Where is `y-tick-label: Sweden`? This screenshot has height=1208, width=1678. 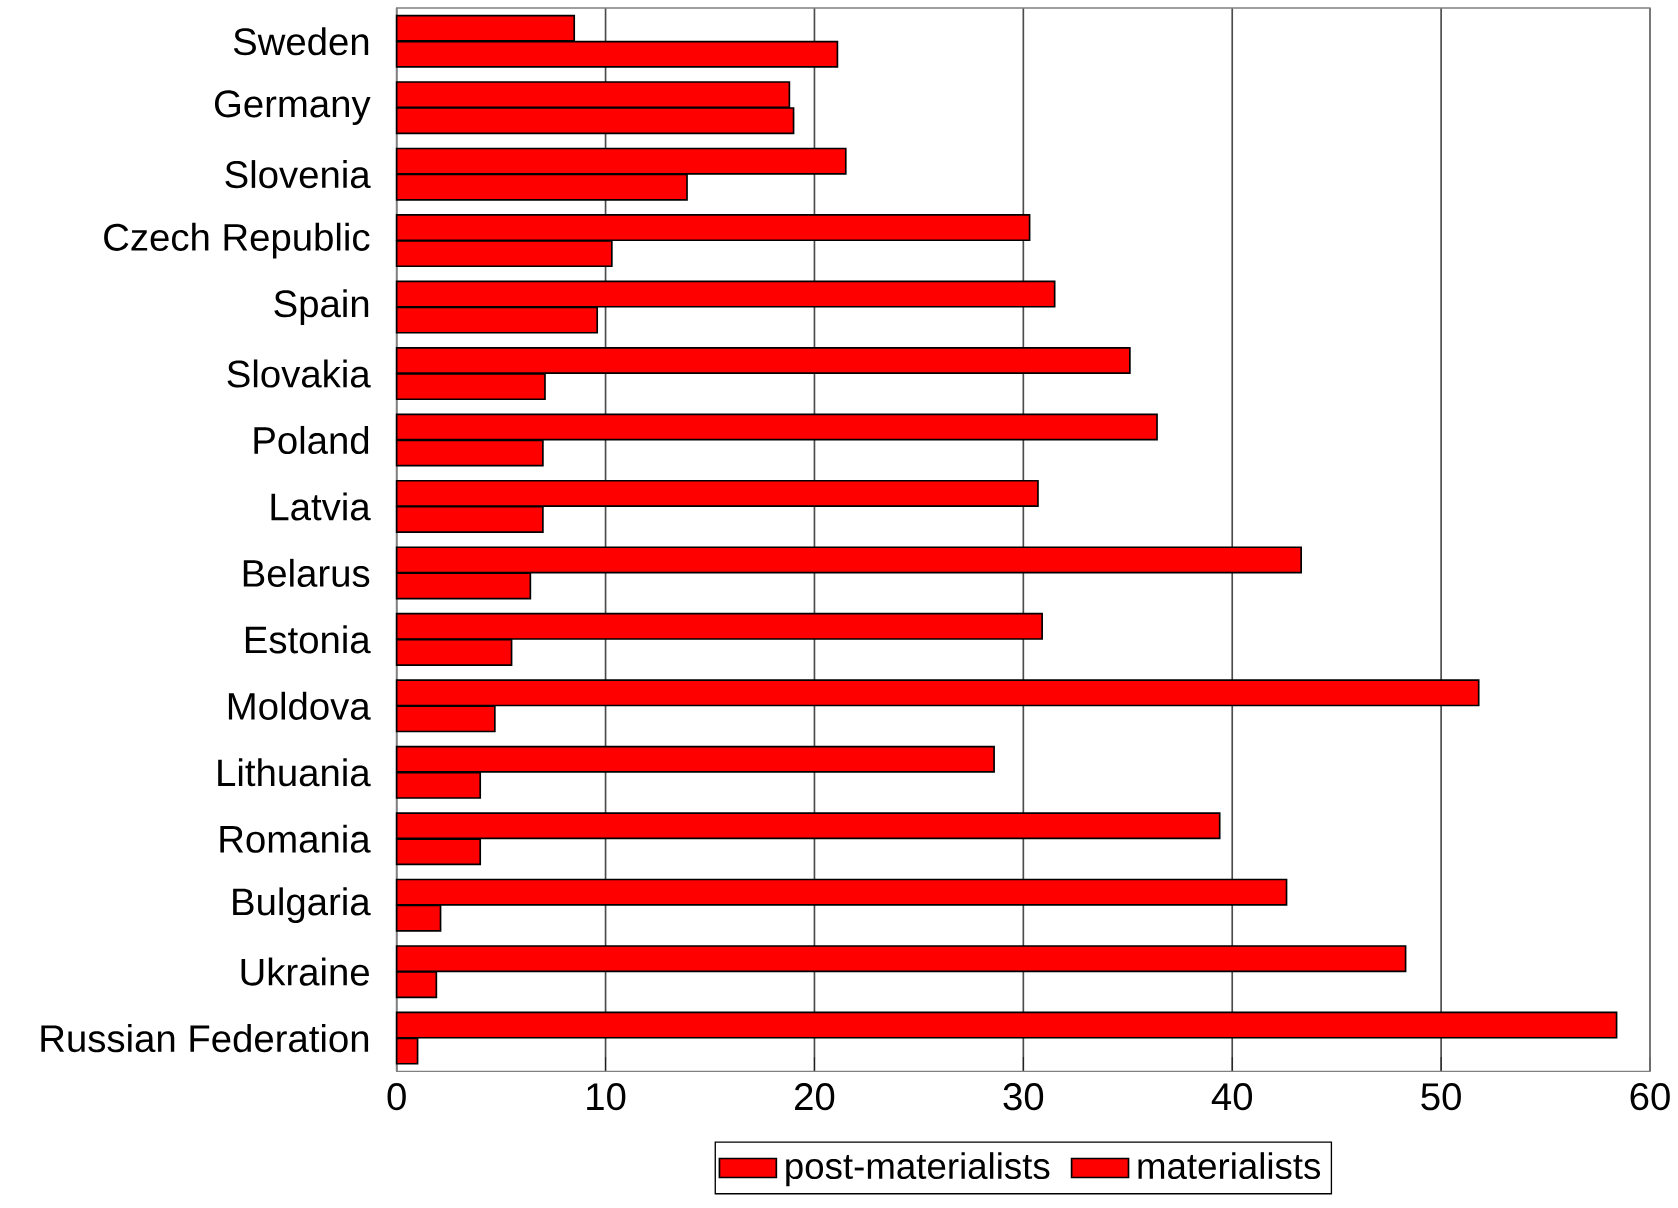
y-tick-label: Sweden is located at coordinates (301, 41).